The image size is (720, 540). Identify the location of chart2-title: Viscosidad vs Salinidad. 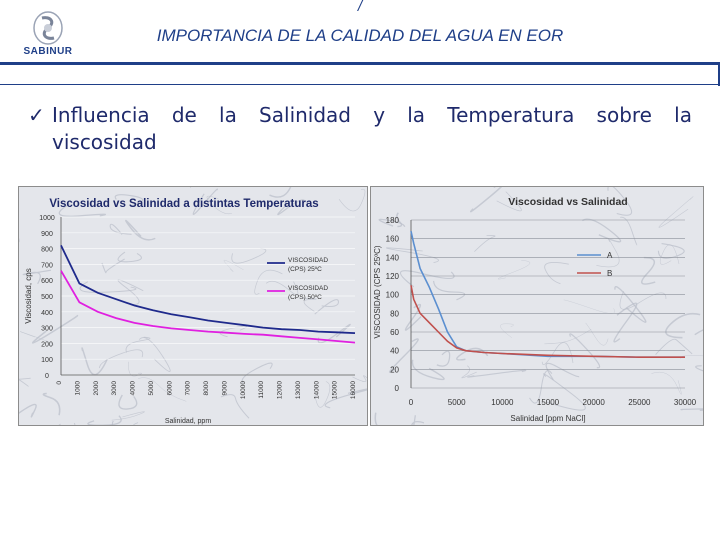
(567, 202).